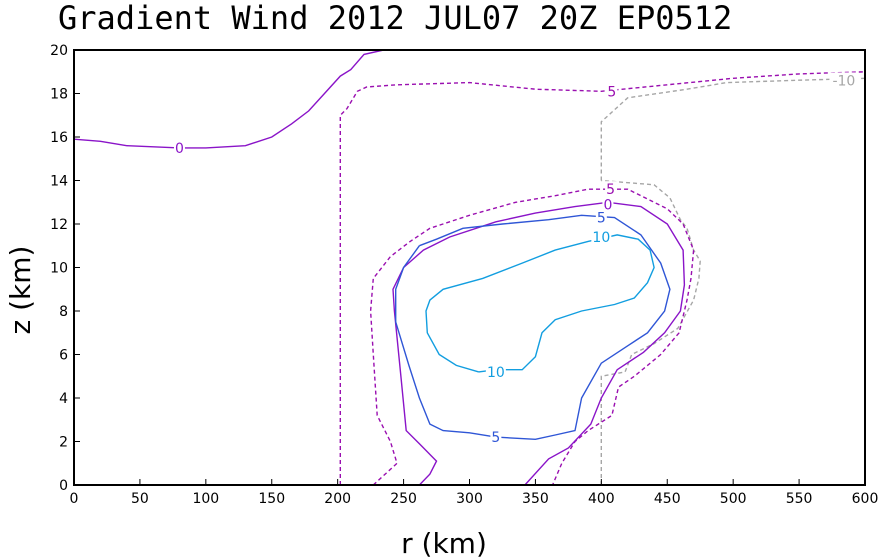 This screenshot has width=879, height=560. Describe the element at coordinates (733, 499) in the screenshot. I see `x-tick-label: 500` at that location.